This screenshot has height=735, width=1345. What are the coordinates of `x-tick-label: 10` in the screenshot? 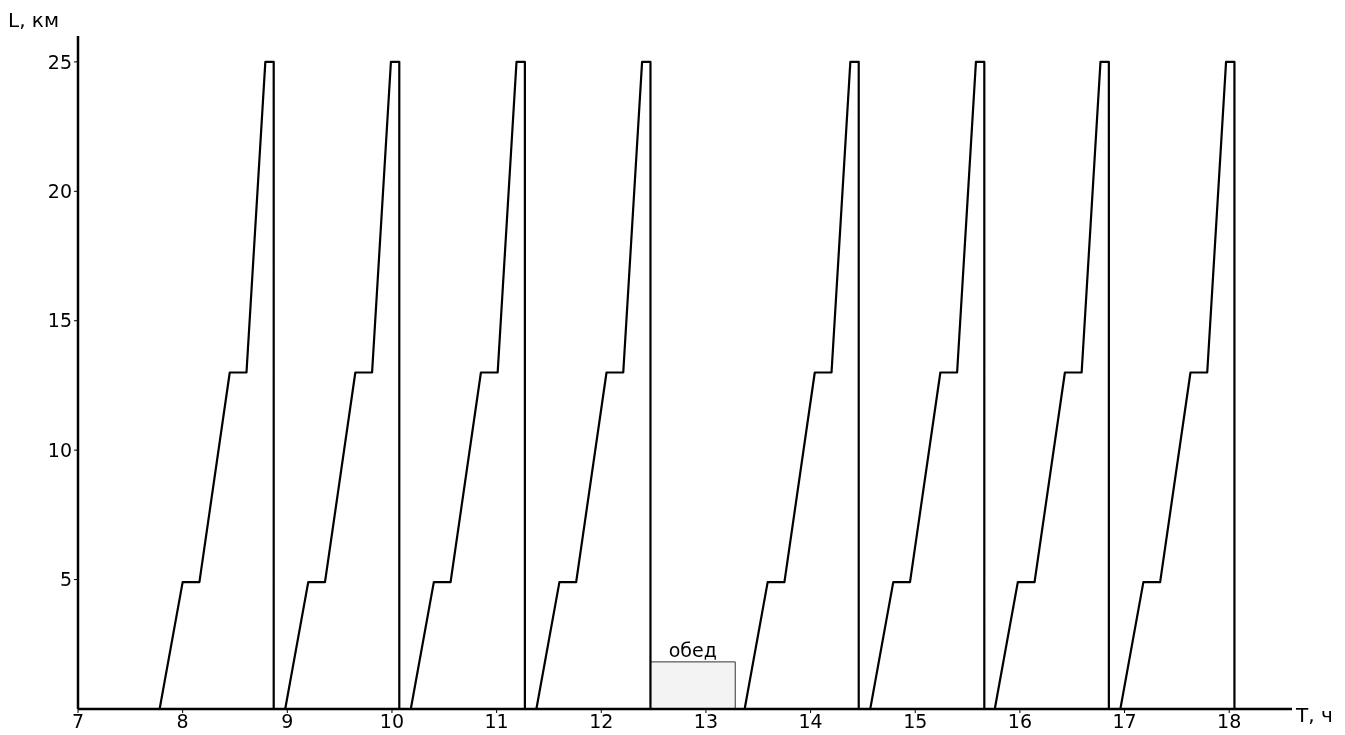 It's located at (392, 721).